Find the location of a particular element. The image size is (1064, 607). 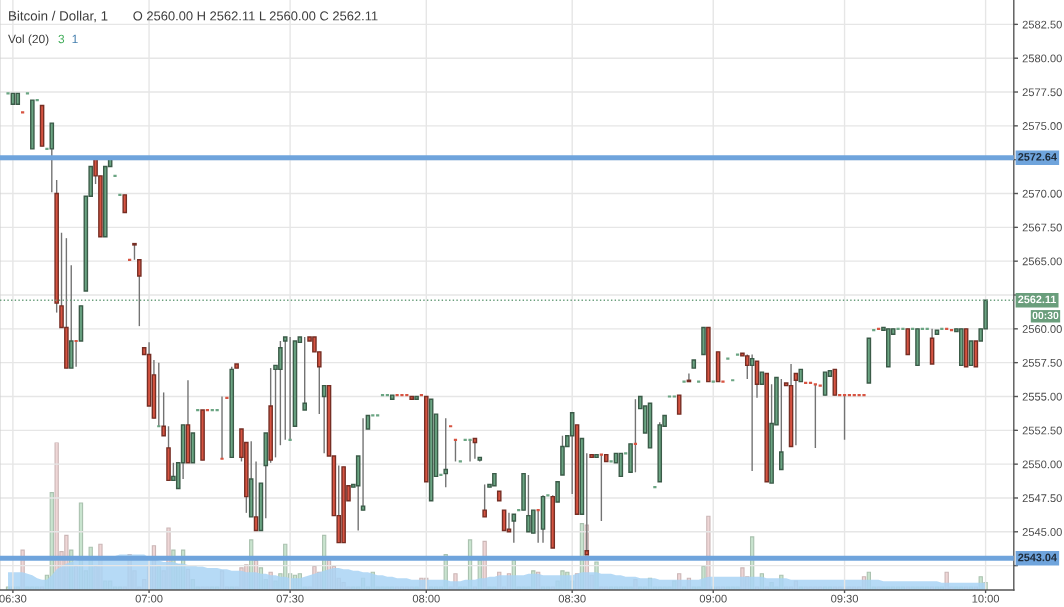

x-tick-label: 09:30 is located at coordinates (845, 598).